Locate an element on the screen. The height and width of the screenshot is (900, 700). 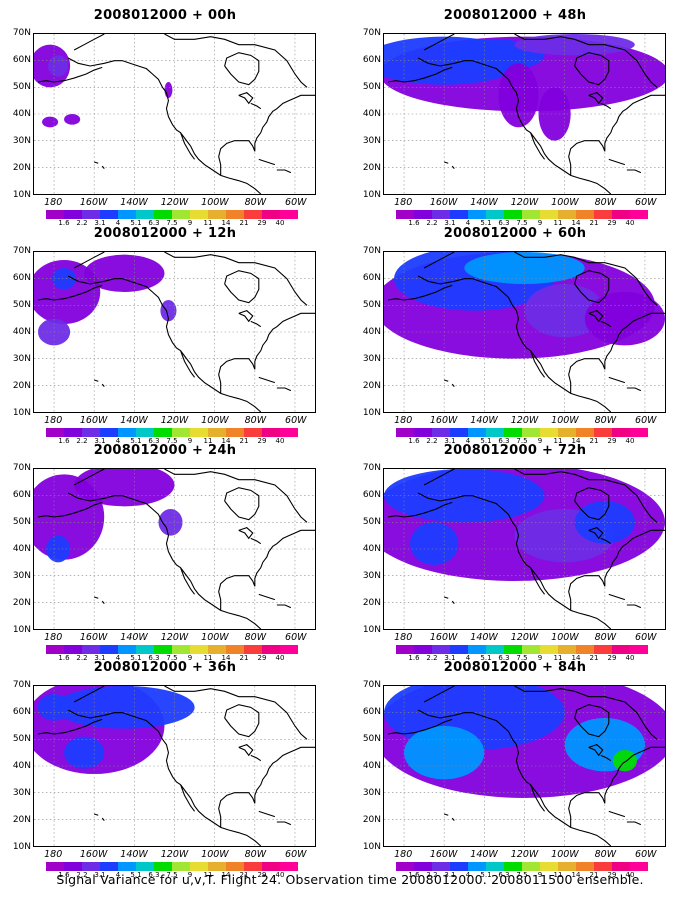
colorbar-tick-label: 11 is located at coordinates (208, 441).